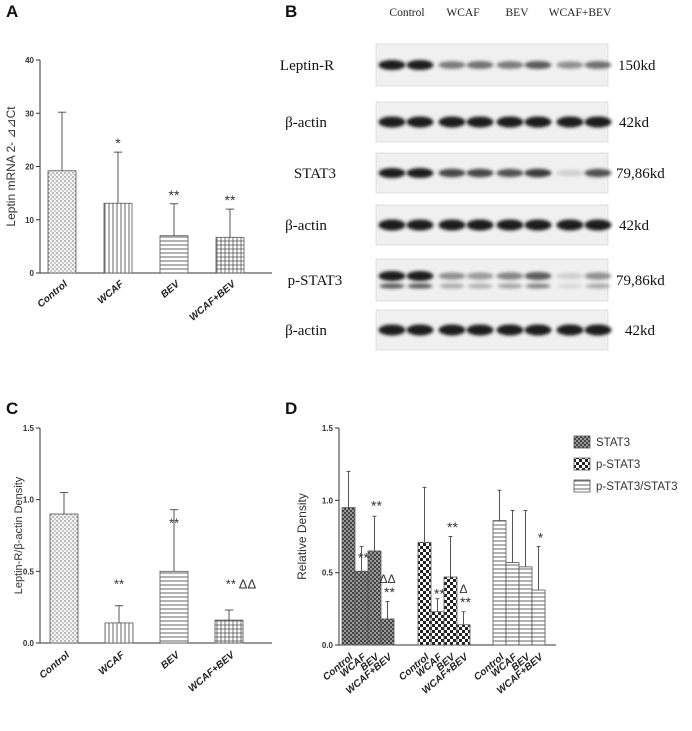  I want to click on panel-d-p-stat3-bev-bar, so click(450, 611).